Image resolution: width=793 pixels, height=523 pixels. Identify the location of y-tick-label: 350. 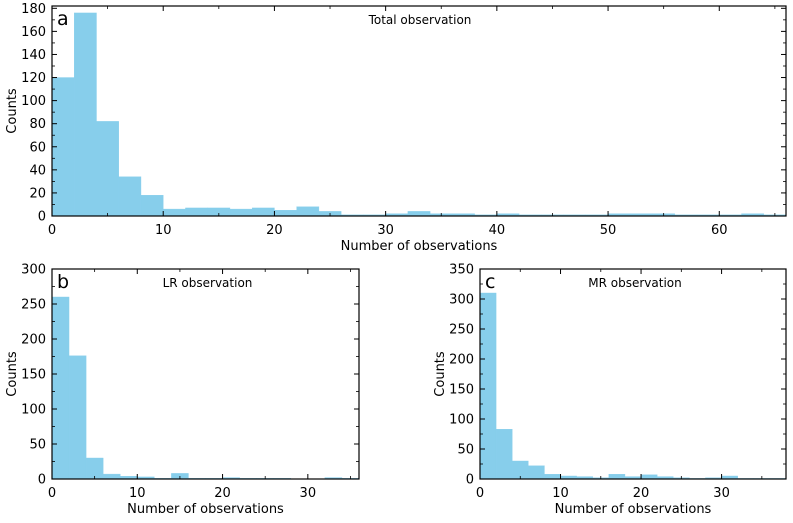
(461, 270).